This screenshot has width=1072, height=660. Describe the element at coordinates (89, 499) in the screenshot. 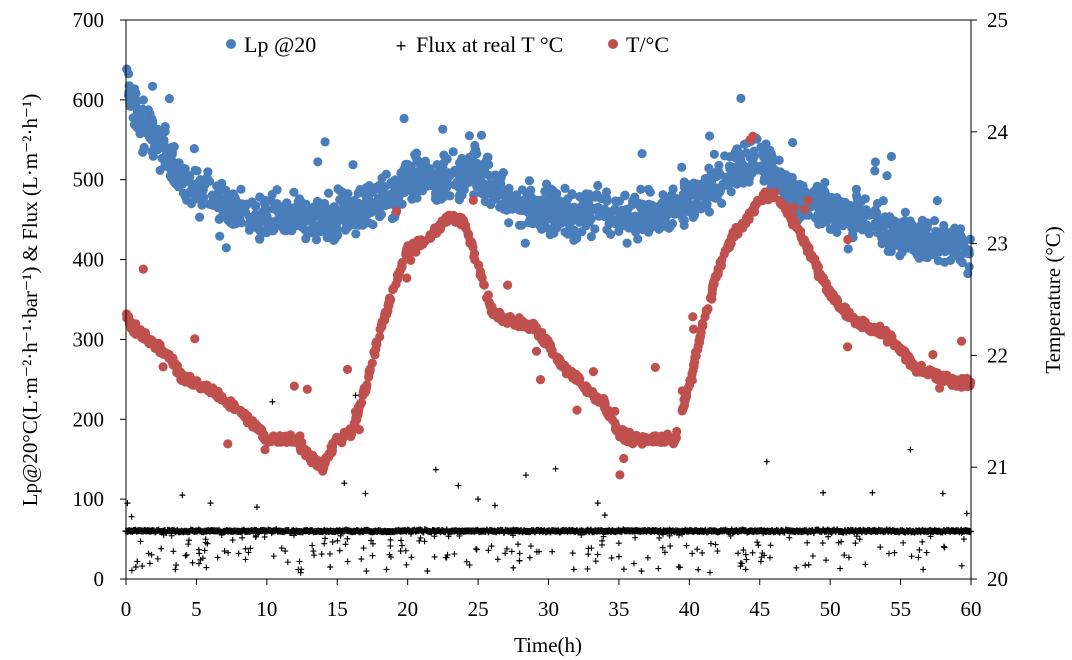

I see `y-left-tick-label: 100` at that location.